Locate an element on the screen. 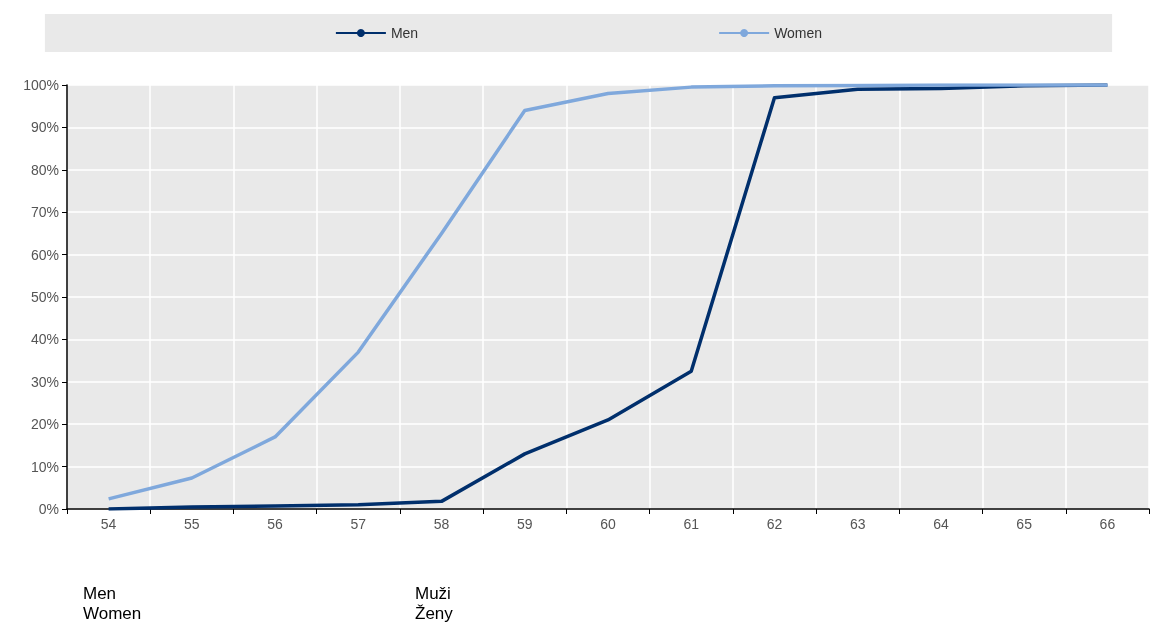 Image resolution: width=1157 pixels, height=626 pixels. y-tick-label: 80% is located at coordinates (44, 169).